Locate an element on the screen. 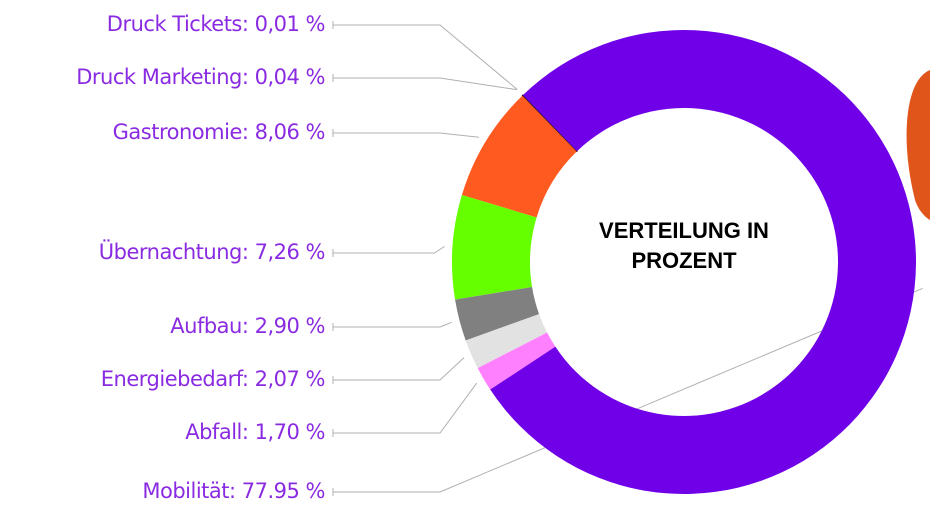  slice-label: Gastronomie: 8,06 % is located at coordinates (219, 132).